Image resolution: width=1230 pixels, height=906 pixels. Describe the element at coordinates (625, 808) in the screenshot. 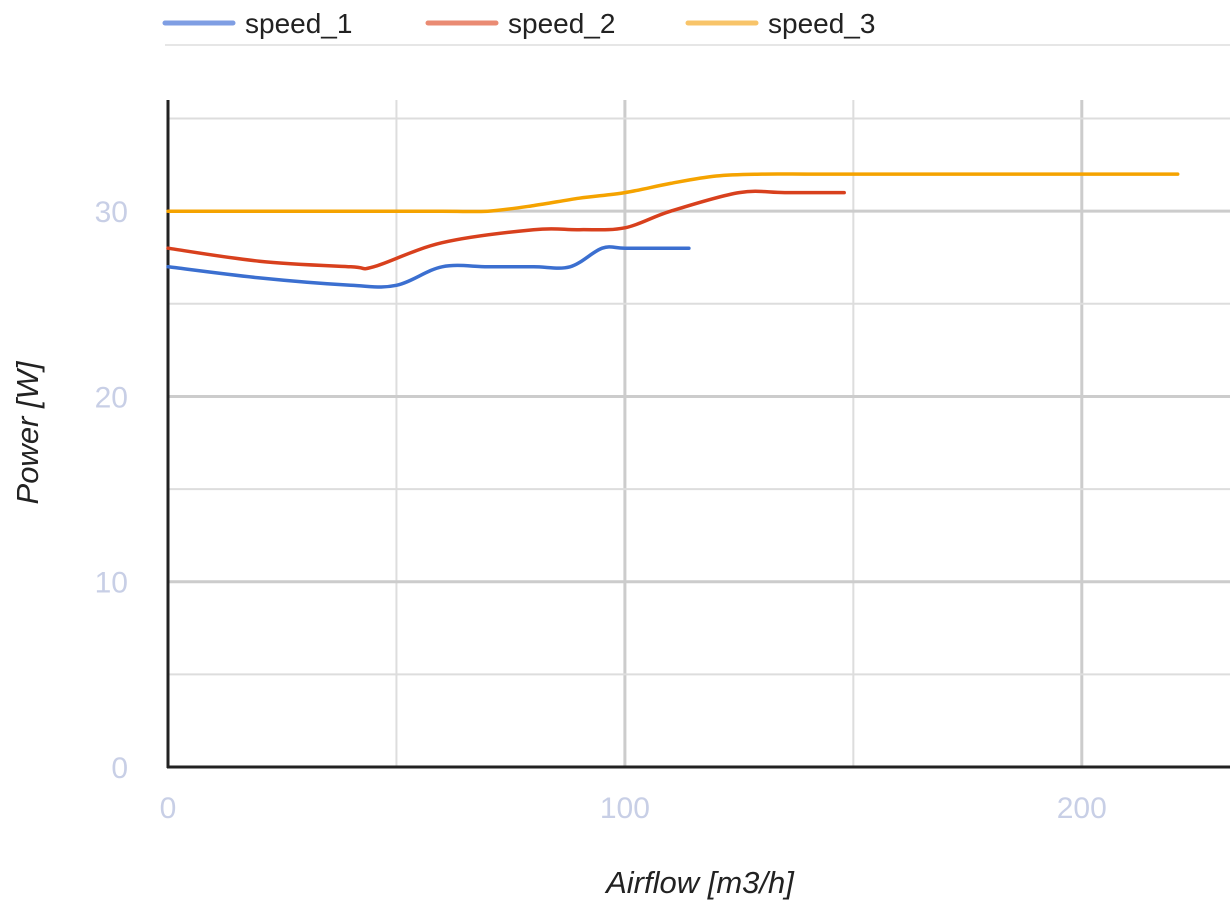

I see `x-tick-label: 100` at that location.